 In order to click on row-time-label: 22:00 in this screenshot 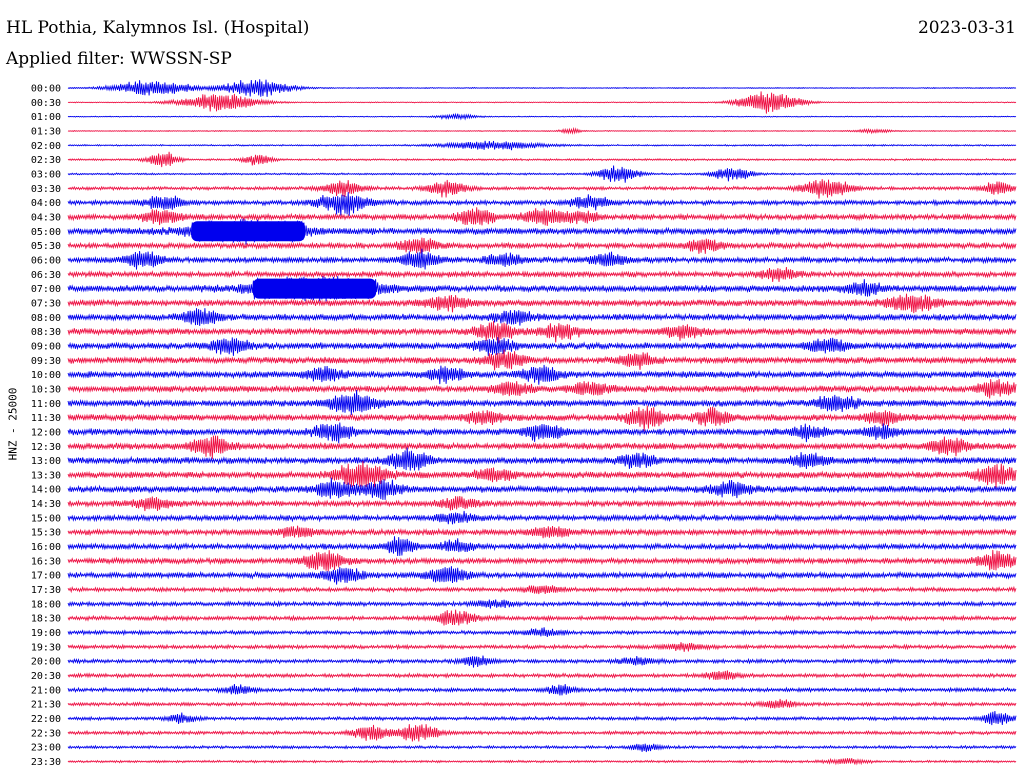, I will do `click(46, 719)`.